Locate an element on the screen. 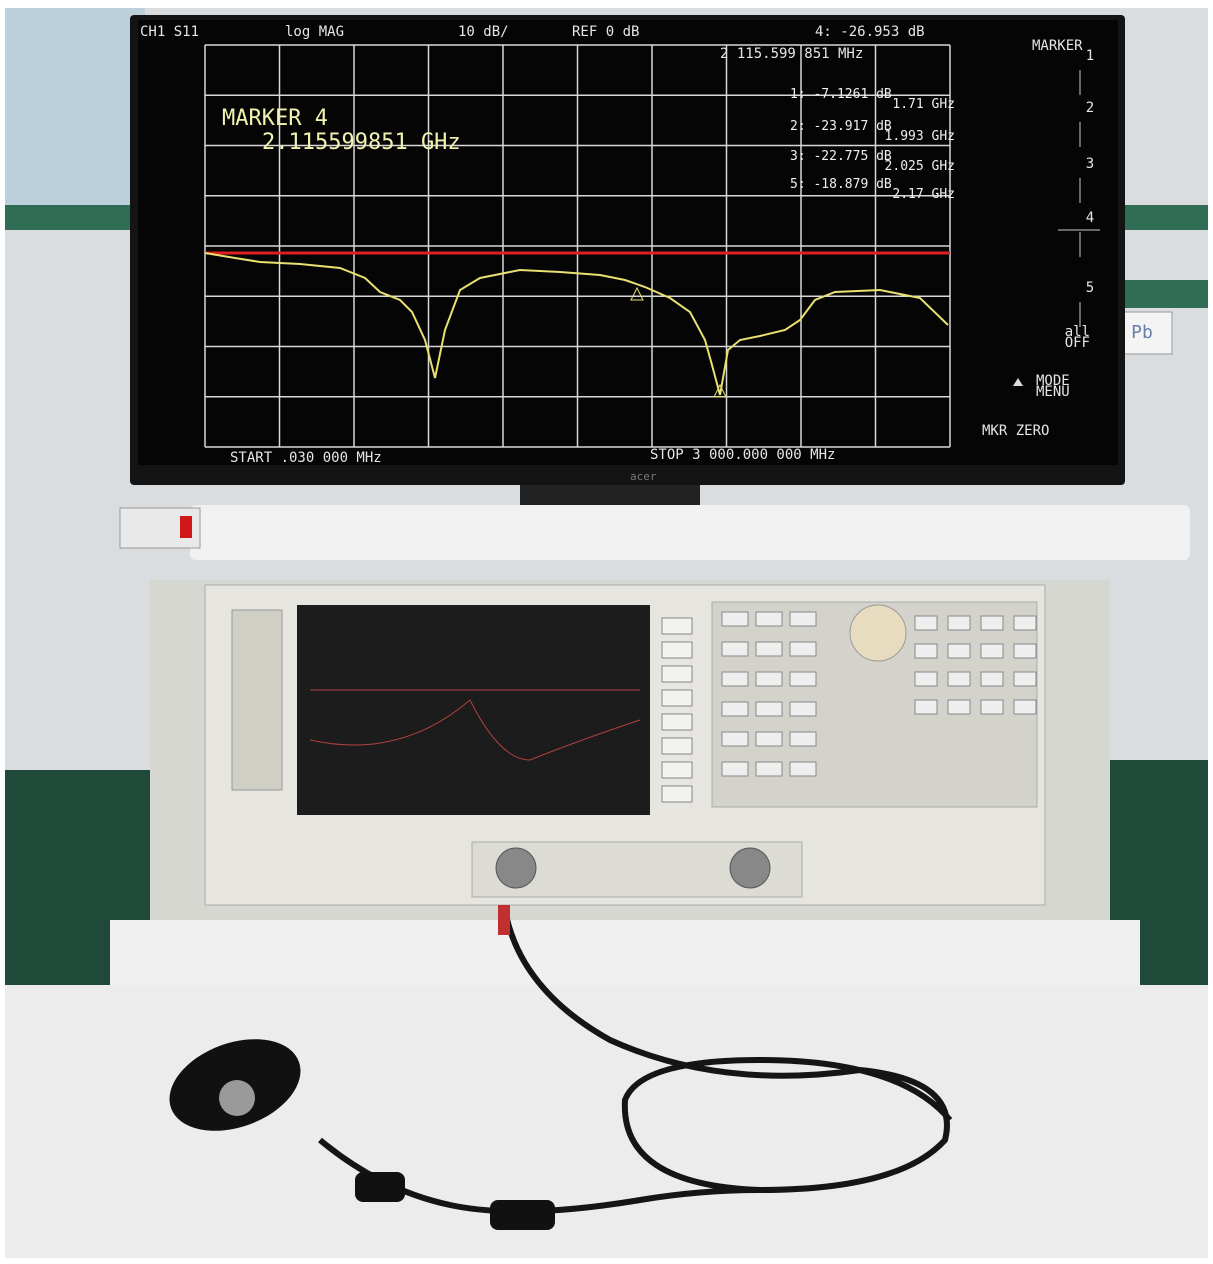 The height and width of the screenshot is (1264, 1213). power-switch is located at coordinates (186, 527).